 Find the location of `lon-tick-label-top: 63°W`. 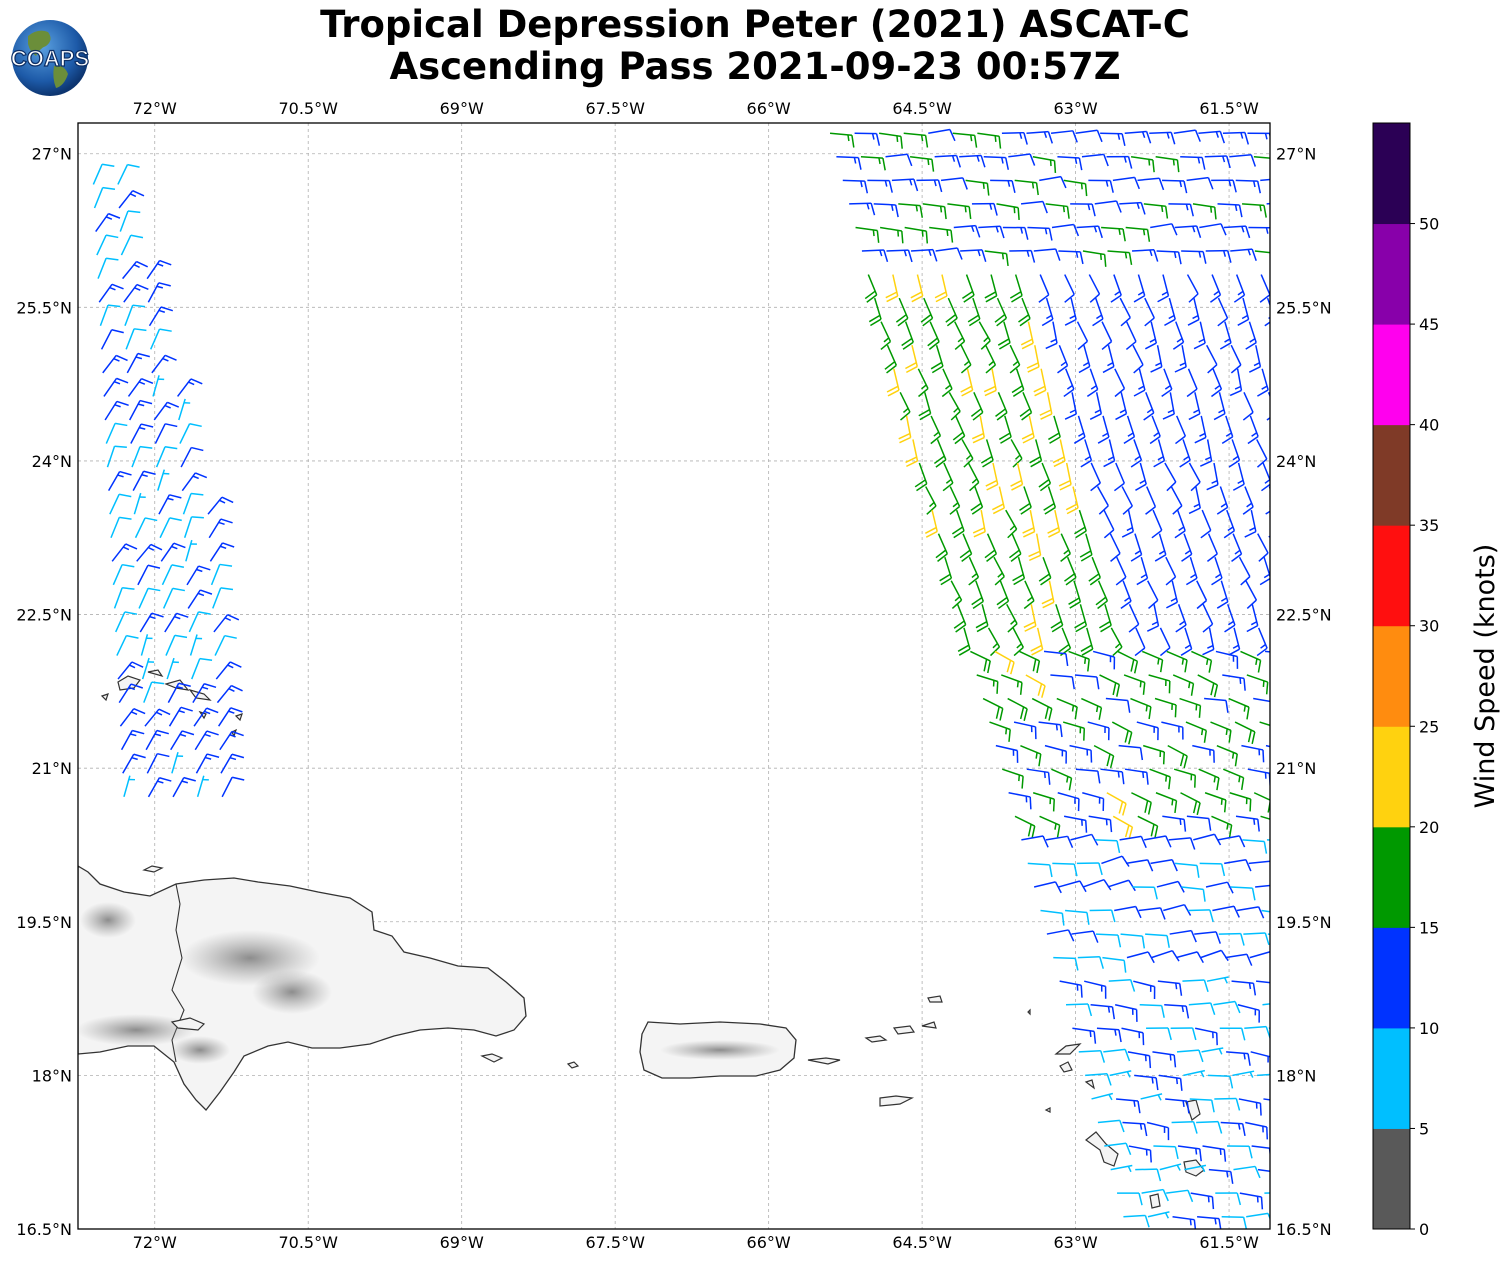

lon-tick-label-top: 63°W is located at coordinates (1076, 108).